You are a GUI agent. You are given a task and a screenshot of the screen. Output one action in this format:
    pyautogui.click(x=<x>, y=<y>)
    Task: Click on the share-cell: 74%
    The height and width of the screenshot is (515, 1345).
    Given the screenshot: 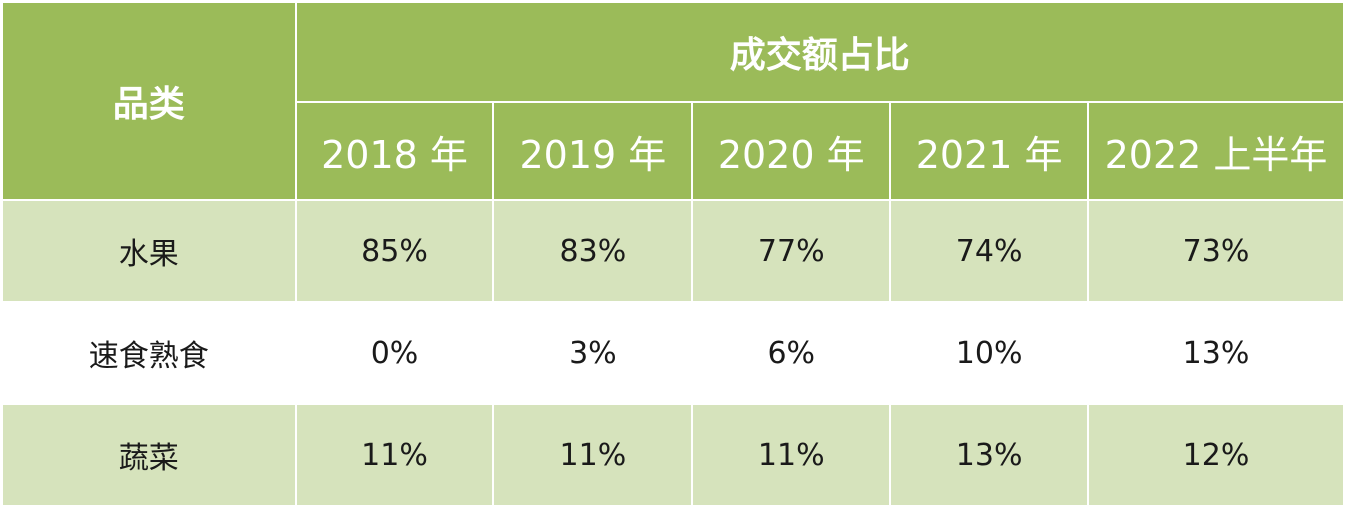 What is the action you would take?
    pyautogui.click(x=989, y=251)
    